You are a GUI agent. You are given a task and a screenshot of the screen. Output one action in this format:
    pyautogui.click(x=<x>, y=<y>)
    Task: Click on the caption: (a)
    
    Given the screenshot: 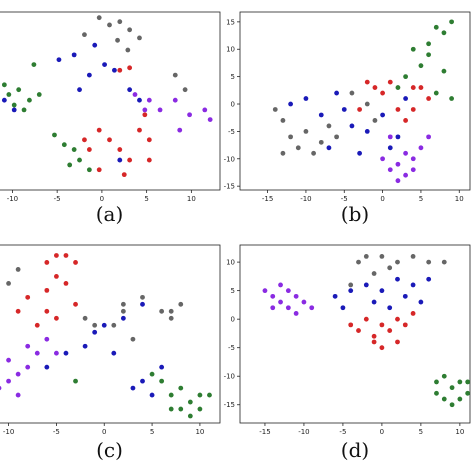 What is the action you would take?
    pyautogui.click(x=110, y=214)
    